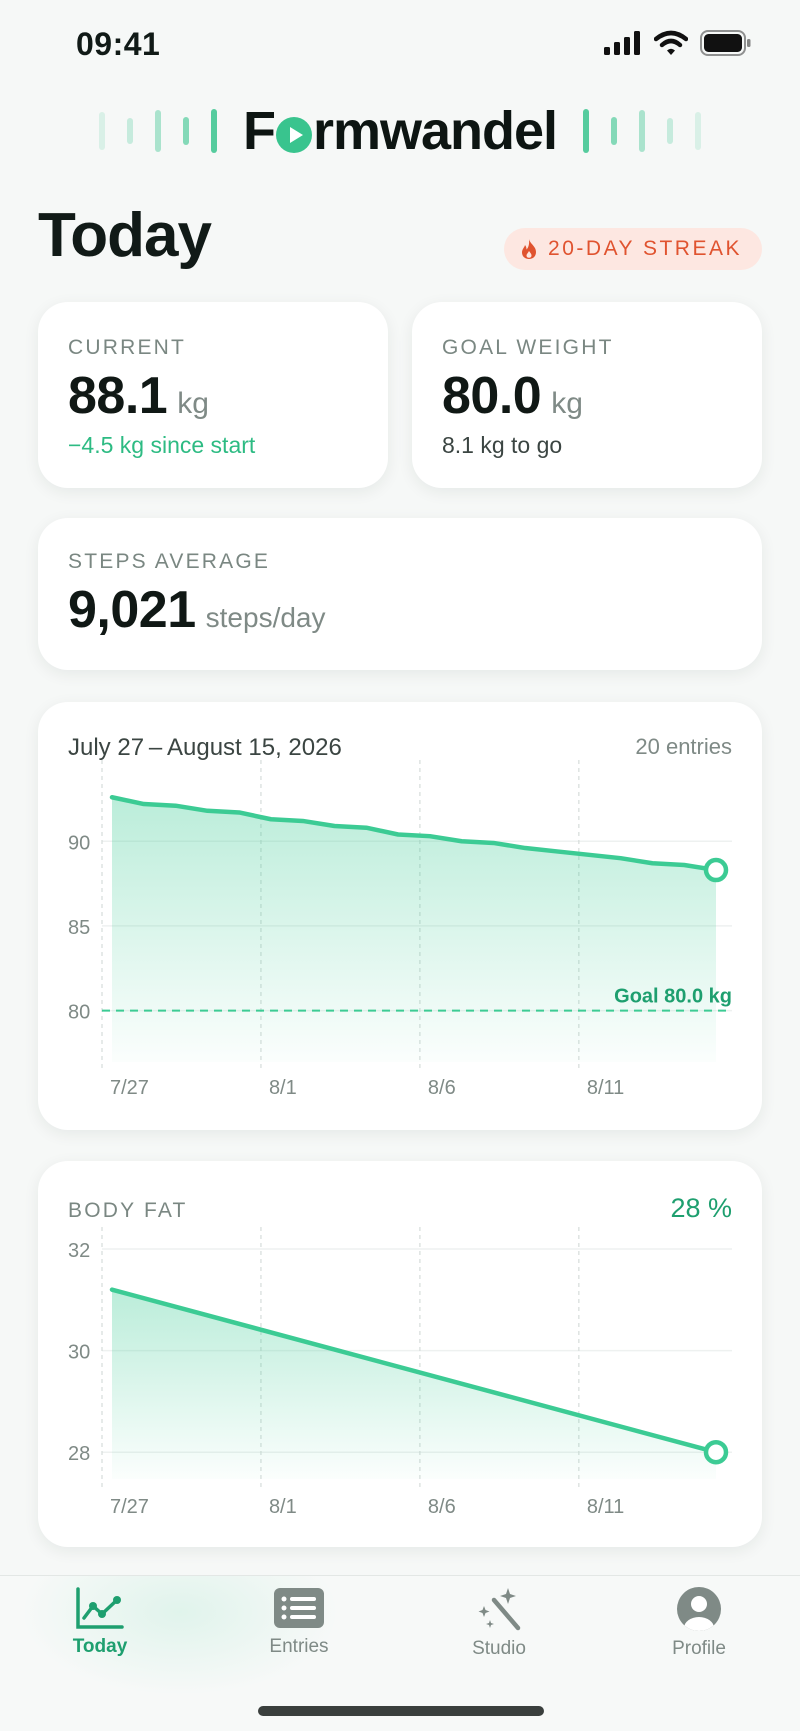 The width and height of the screenshot is (800, 1731). What do you see at coordinates (683, 746) in the screenshot?
I see `weight-entry-count: 20 entries` at bounding box center [683, 746].